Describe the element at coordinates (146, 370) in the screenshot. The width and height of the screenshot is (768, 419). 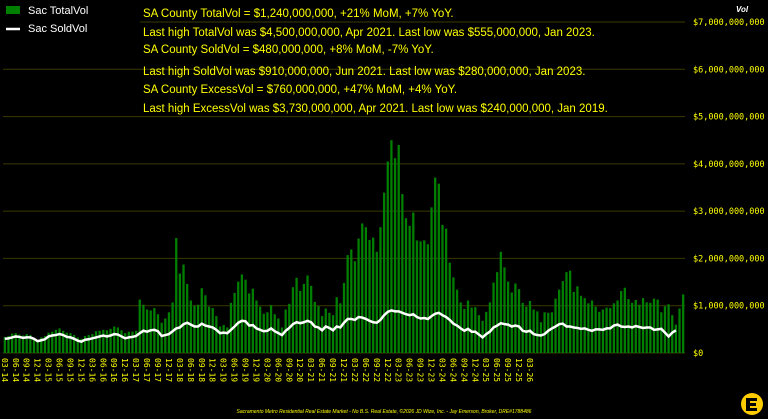
I see `x-tick-label: 06-17` at that location.